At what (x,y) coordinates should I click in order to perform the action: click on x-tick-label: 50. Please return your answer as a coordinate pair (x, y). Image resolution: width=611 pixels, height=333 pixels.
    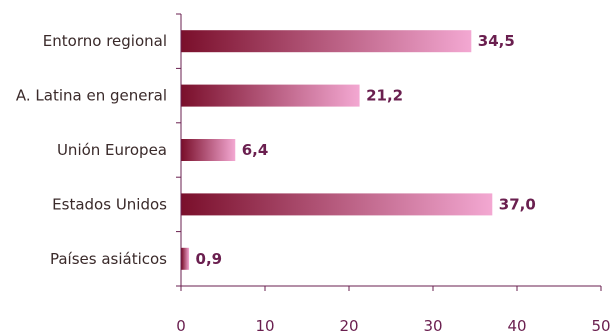
    Looking at the image, I should click on (600, 325).